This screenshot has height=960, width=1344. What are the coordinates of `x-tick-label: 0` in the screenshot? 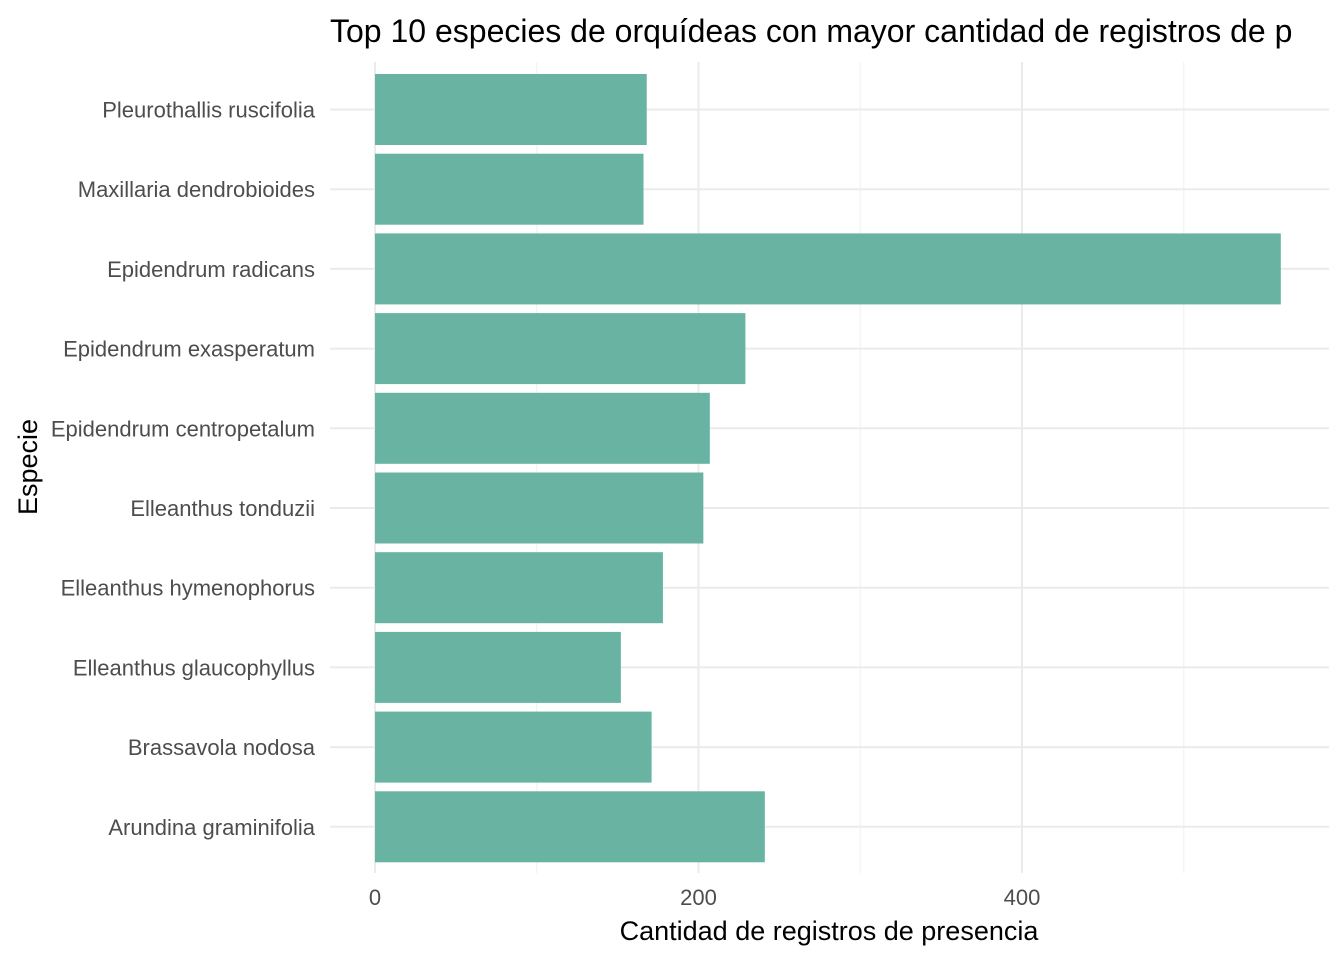 It's located at (375, 897).